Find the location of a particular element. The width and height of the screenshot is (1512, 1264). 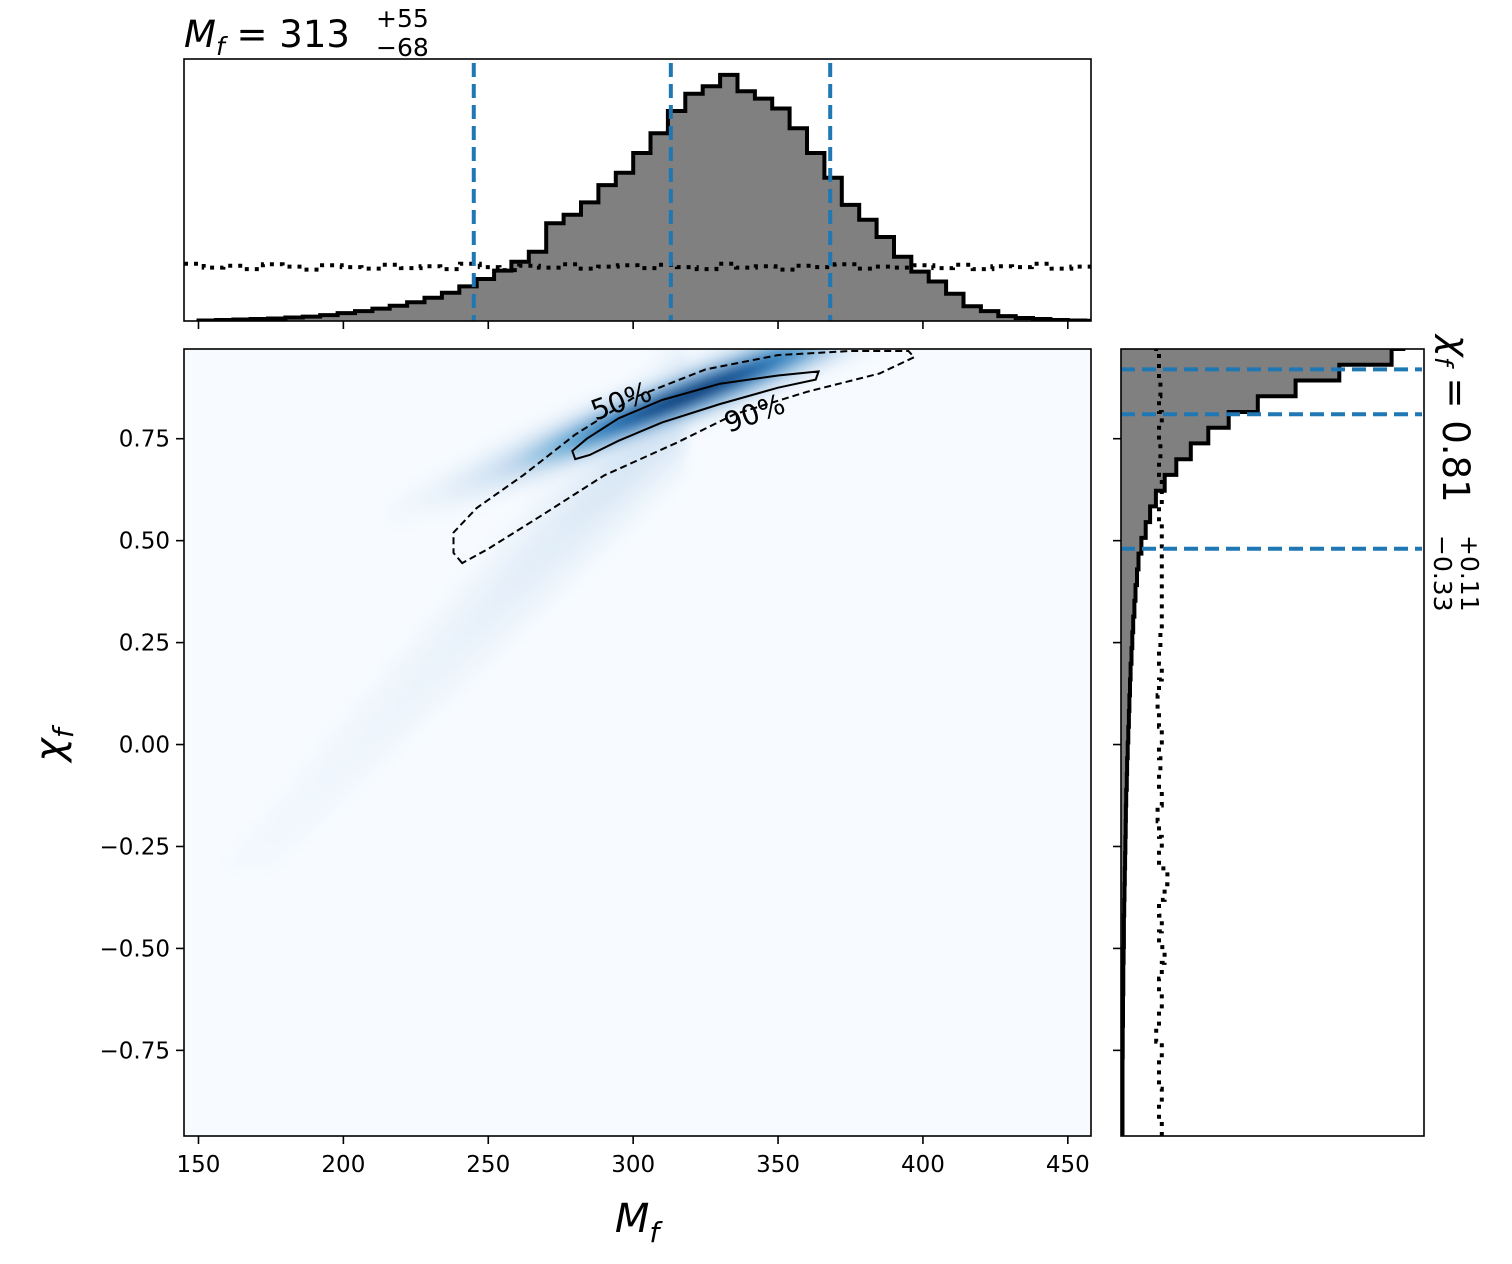

y-tick-label: 0.25 is located at coordinates (144, 644).